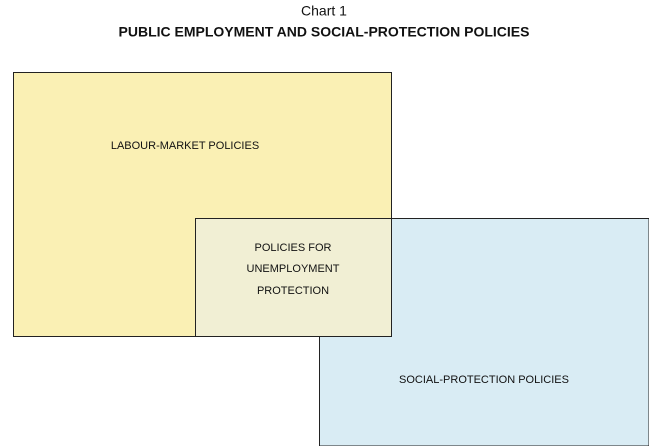 The height and width of the screenshot is (446, 649). Describe the element at coordinates (292, 248) in the screenshot. I see `overlap-label: POLICIES FOR` at that location.